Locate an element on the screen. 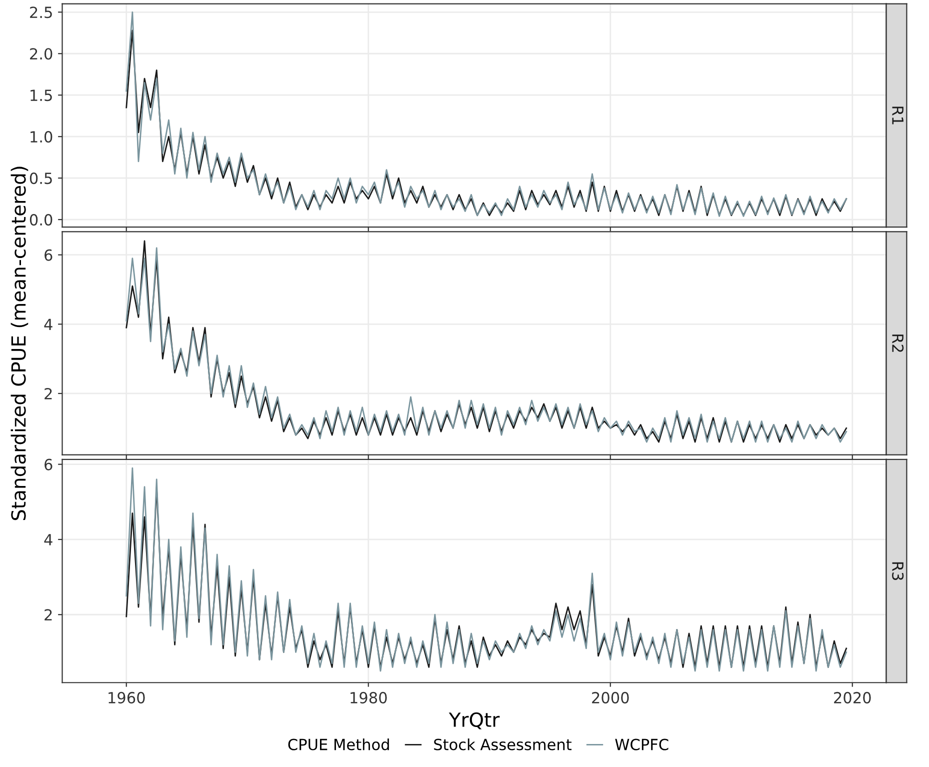 Image resolution: width=929 pixels, height=767 pixels. text: R3 is located at coordinates (898, 571).